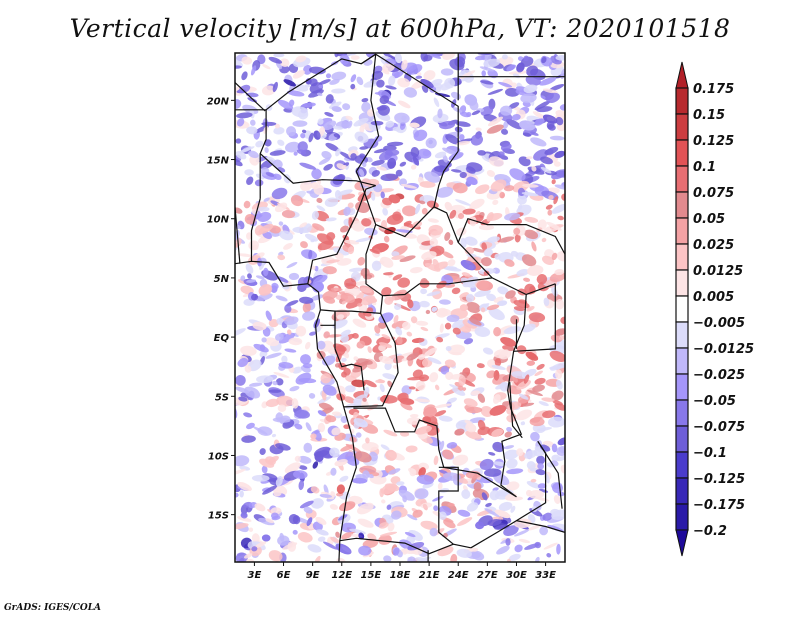 This screenshot has width=800, height=618. Describe the element at coordinates (713, 141) in the screenshot. I see `colorbar-label: 0.125` at that location.